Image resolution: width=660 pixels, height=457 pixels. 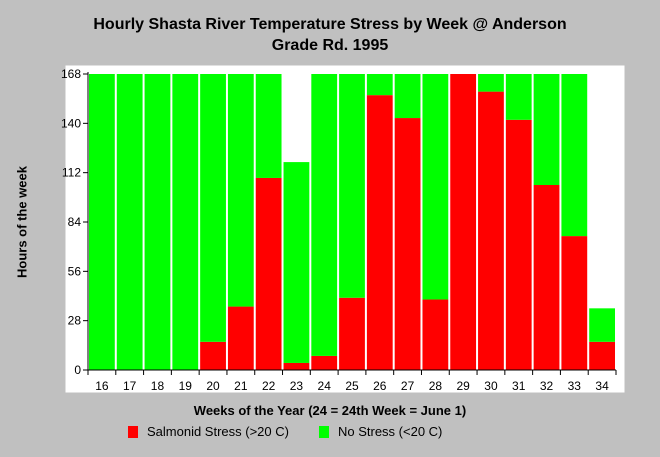 What do you see at coordinates (325, 386) in the screenshot?
I see `x-tick-label: 24` at bounding box center [325, 386].